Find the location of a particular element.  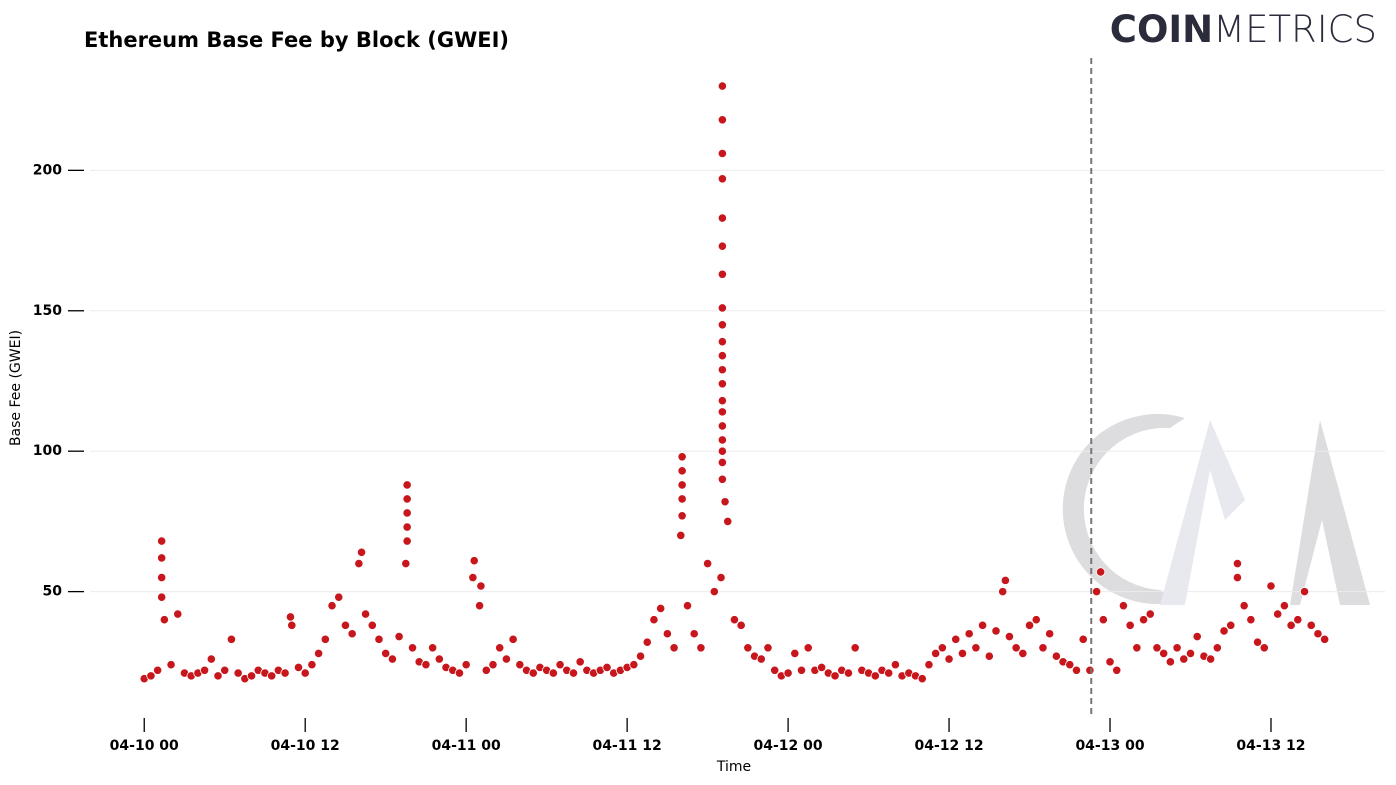

x-tick-label: 04-12 12 is located at coordinates (948, 746).